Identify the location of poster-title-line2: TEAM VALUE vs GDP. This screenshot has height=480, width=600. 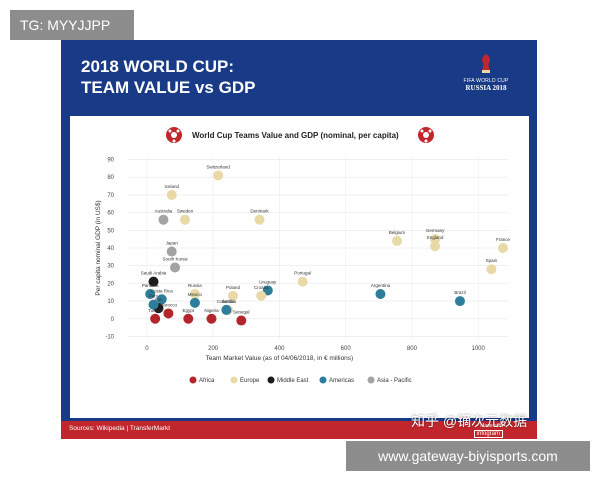
(168, 87).